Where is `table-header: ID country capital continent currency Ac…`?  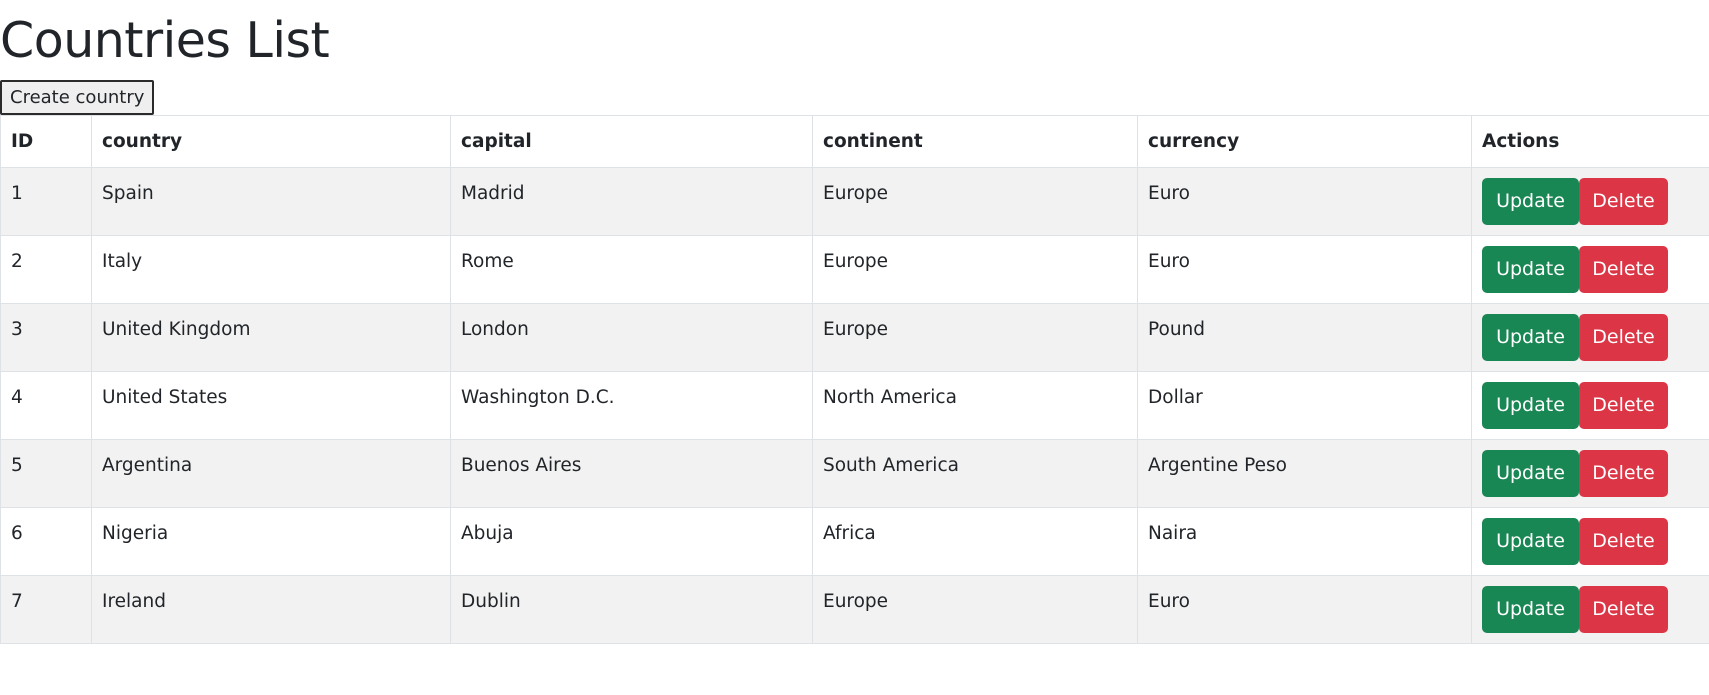 table-header: ID country capital continent currency Ac… is located at coordinates (854, 141).